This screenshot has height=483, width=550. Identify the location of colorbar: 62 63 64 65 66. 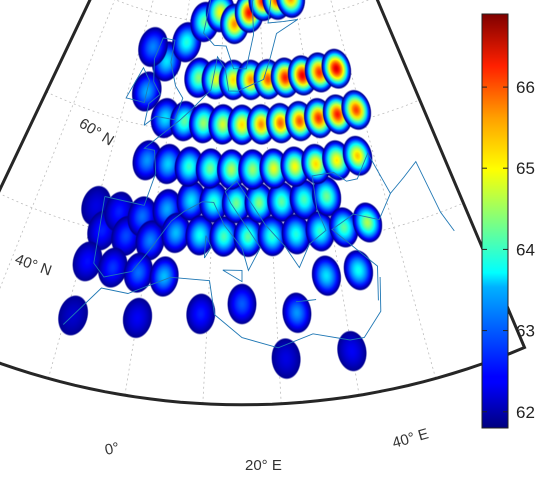
(508, 221).